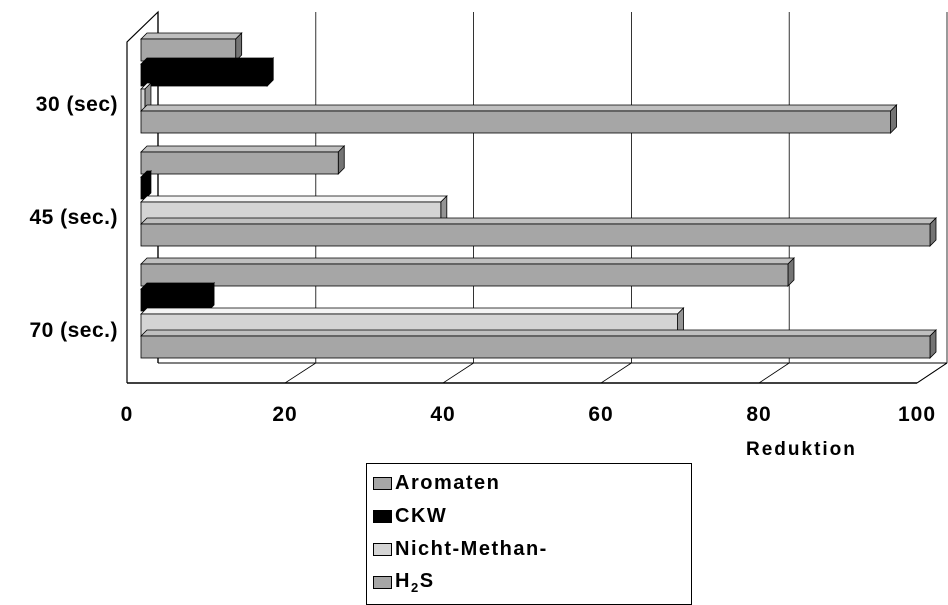  I want to click on legend-item-nicht-methan: Nicht-Methan-, so click(460, 549).